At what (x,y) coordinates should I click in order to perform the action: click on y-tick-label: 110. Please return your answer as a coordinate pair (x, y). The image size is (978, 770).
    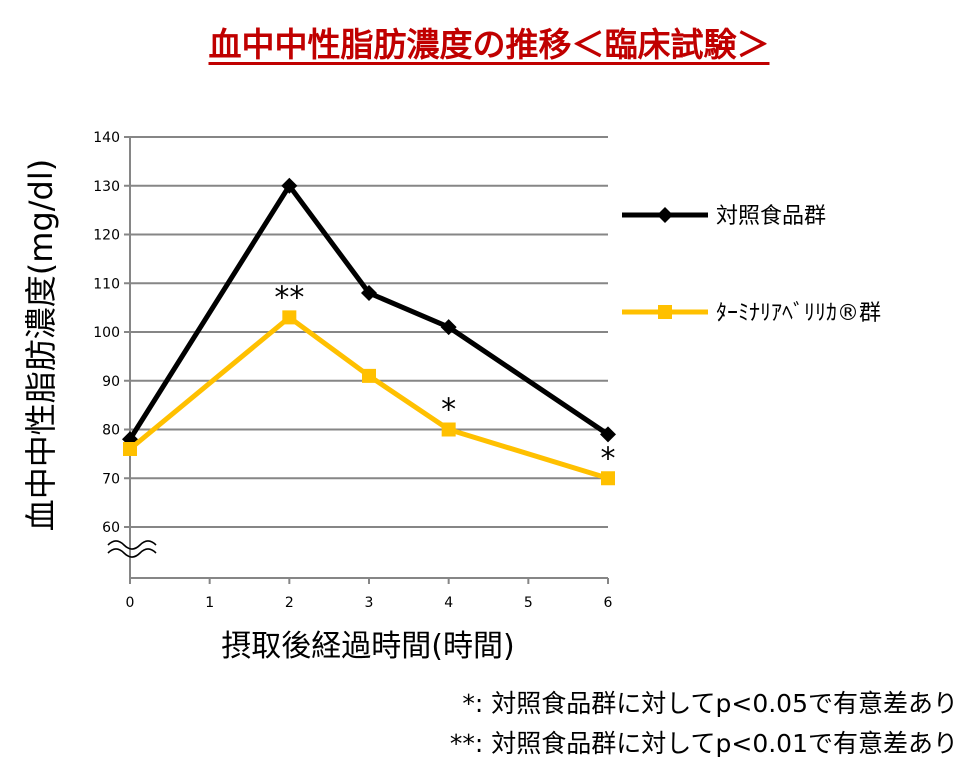
    Looking at the image, I should click on (106, 284).